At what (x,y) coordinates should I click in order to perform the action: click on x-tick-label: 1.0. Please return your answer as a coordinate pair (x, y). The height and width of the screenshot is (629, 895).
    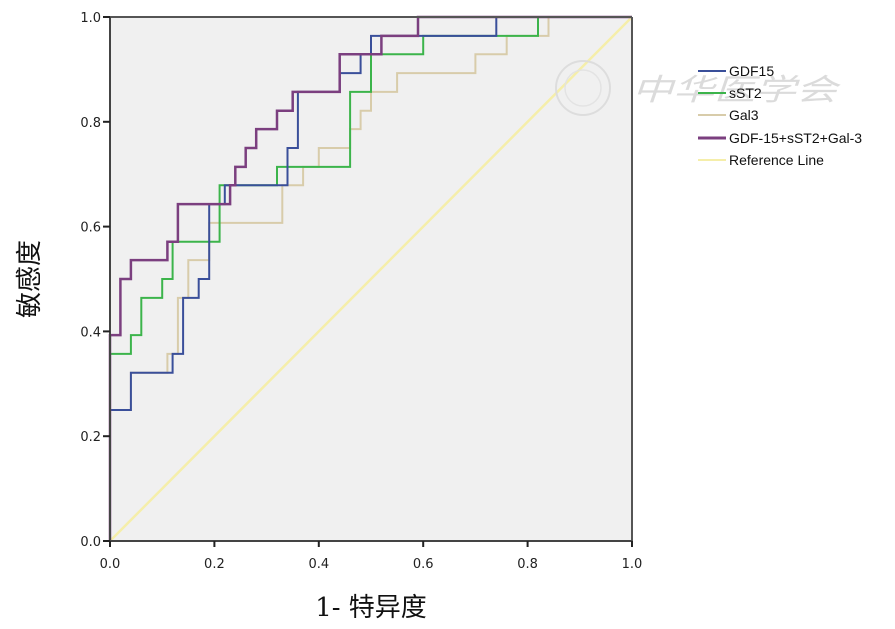
    Looking at the image, I should click on (632, 564).